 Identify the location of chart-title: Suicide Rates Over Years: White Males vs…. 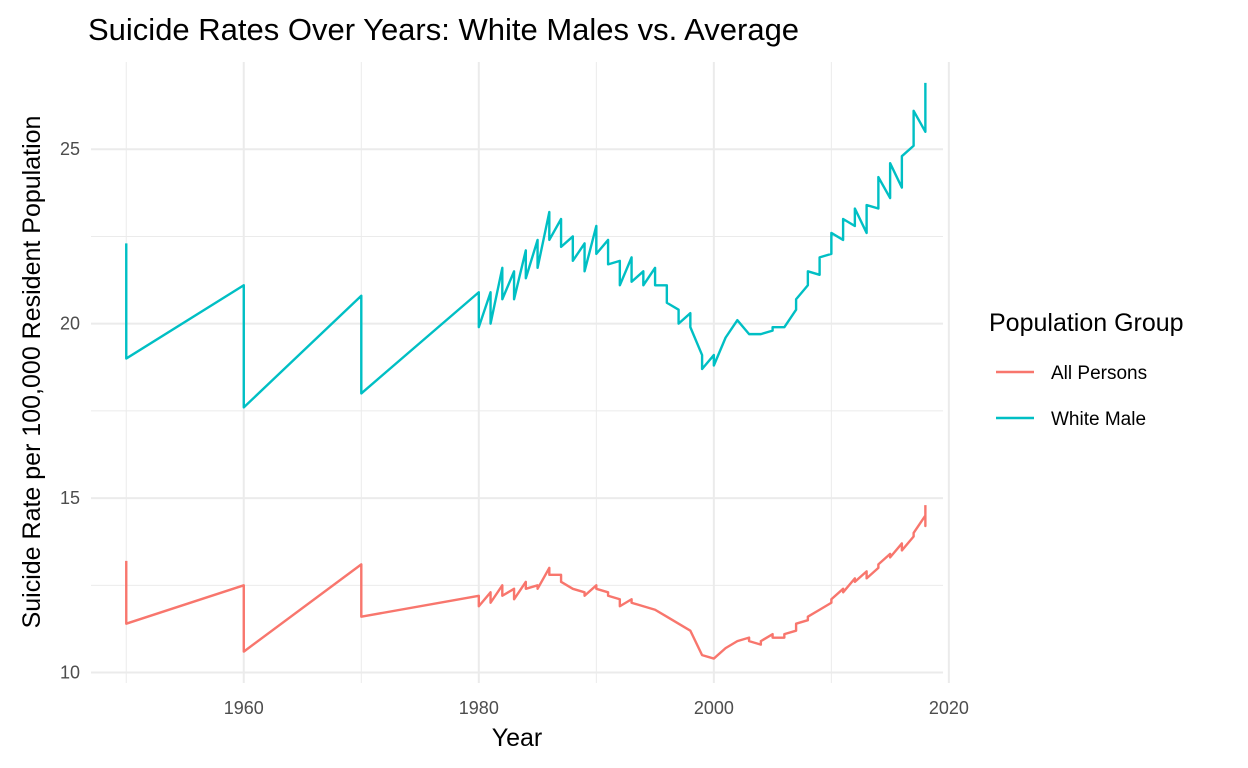
(443, 29).